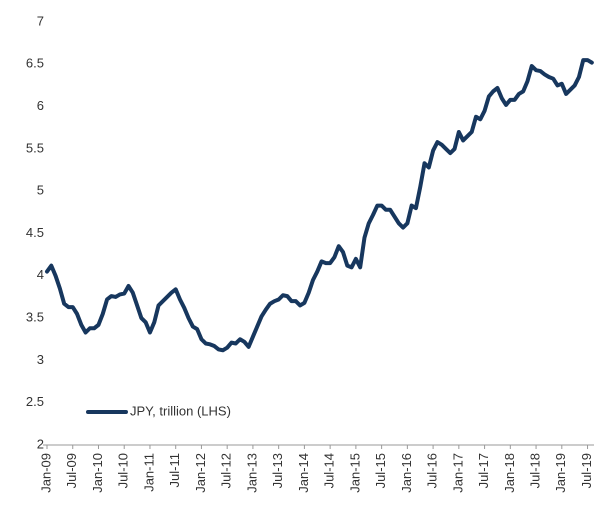 The height and width of the screenshot is (511, 612). I want to click on x-tick-label: Jul-19, so click(586, 470).